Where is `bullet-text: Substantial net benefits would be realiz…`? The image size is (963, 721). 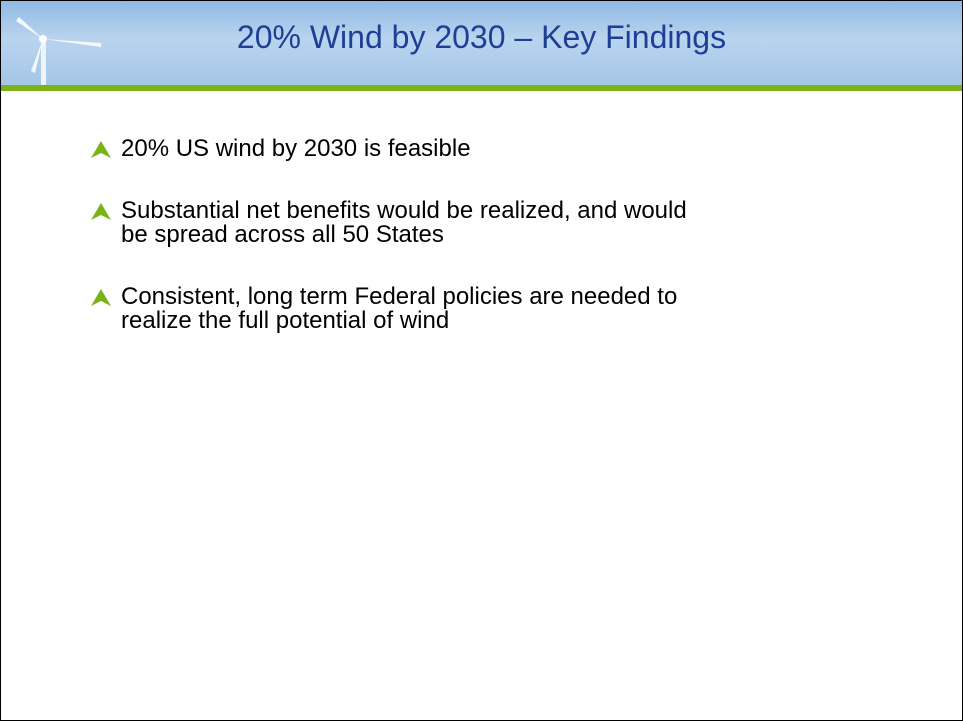
bullet-text: Substantial net benefits would be realiz… is located at coordinates (404, 210).